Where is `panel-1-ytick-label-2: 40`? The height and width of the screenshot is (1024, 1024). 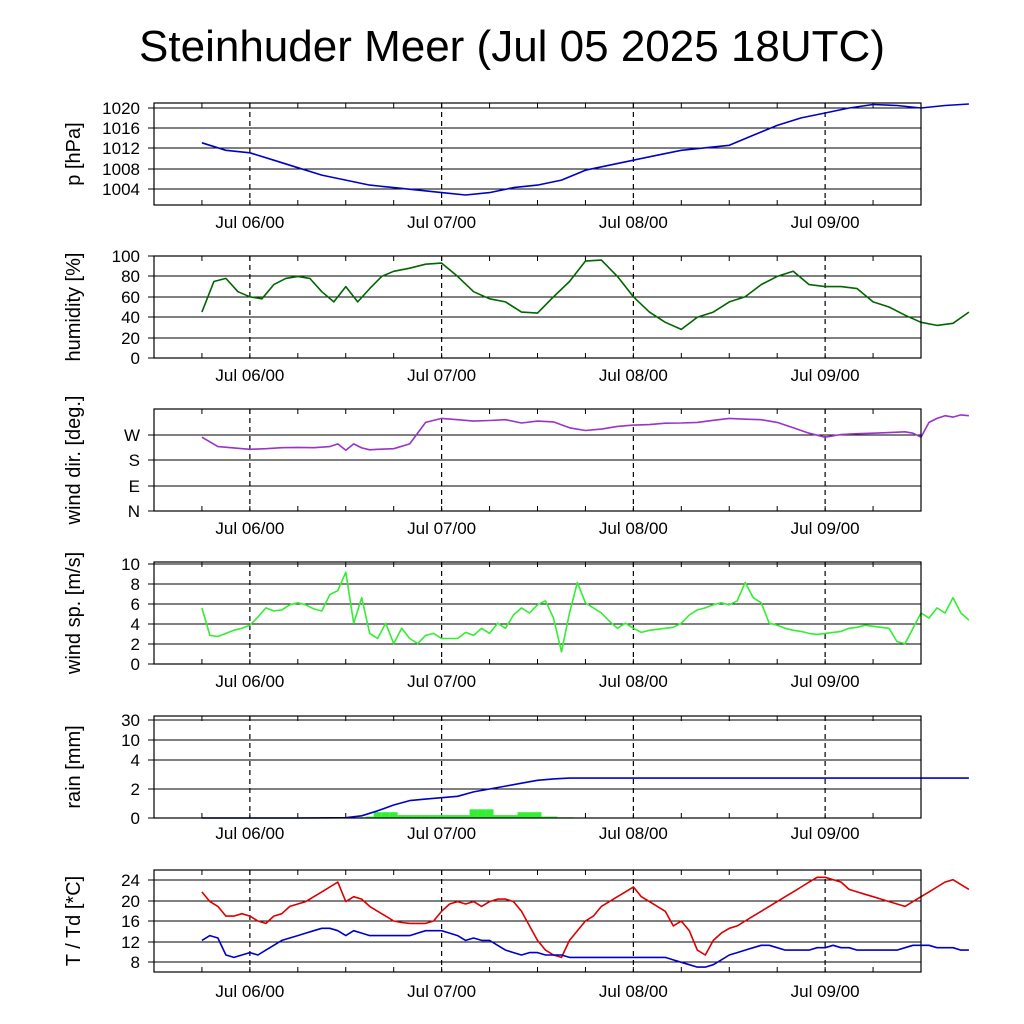
panel-1-ytick-label-2: 40 is located at coordinates (130, 317).